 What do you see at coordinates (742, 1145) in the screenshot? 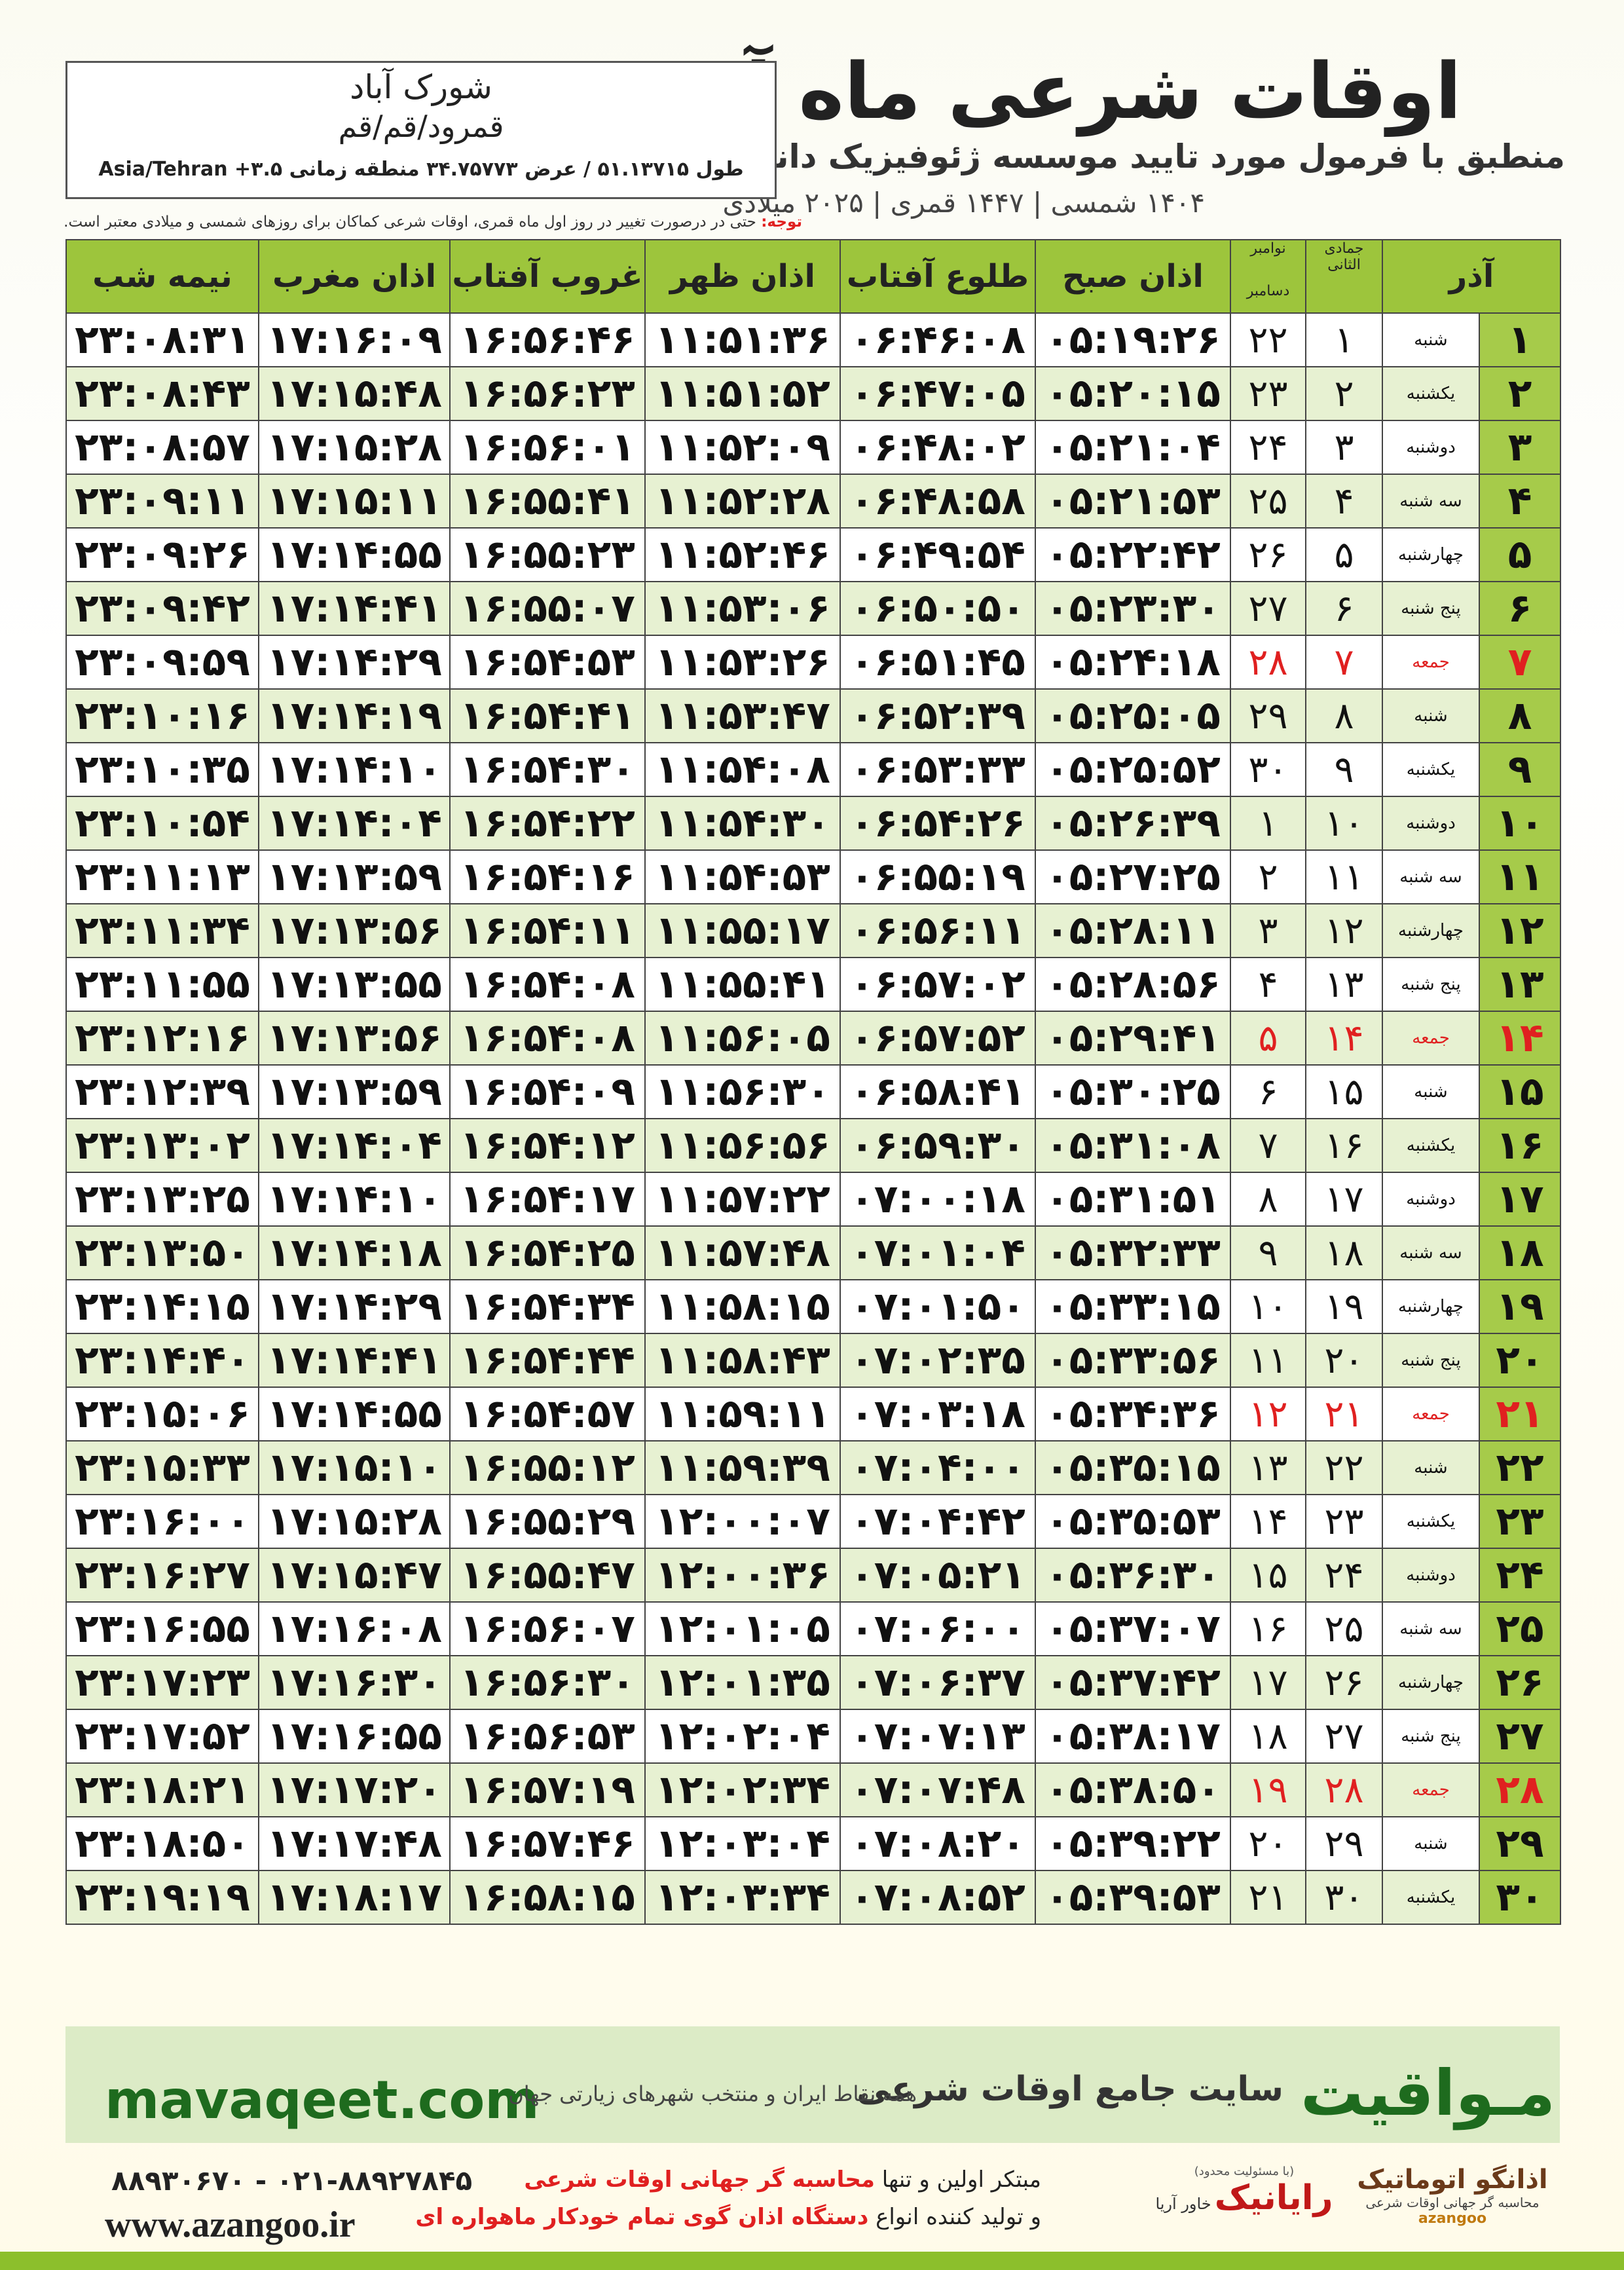
I see `time-cell: ۱۱:۵۶:۵۶` at bounding box center [742, 1145].